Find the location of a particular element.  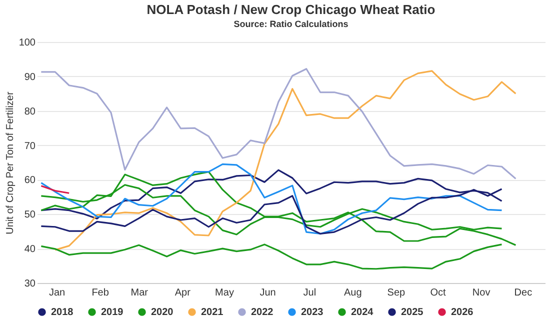

legend-label: 2022 is located at coordinates (262, 312).